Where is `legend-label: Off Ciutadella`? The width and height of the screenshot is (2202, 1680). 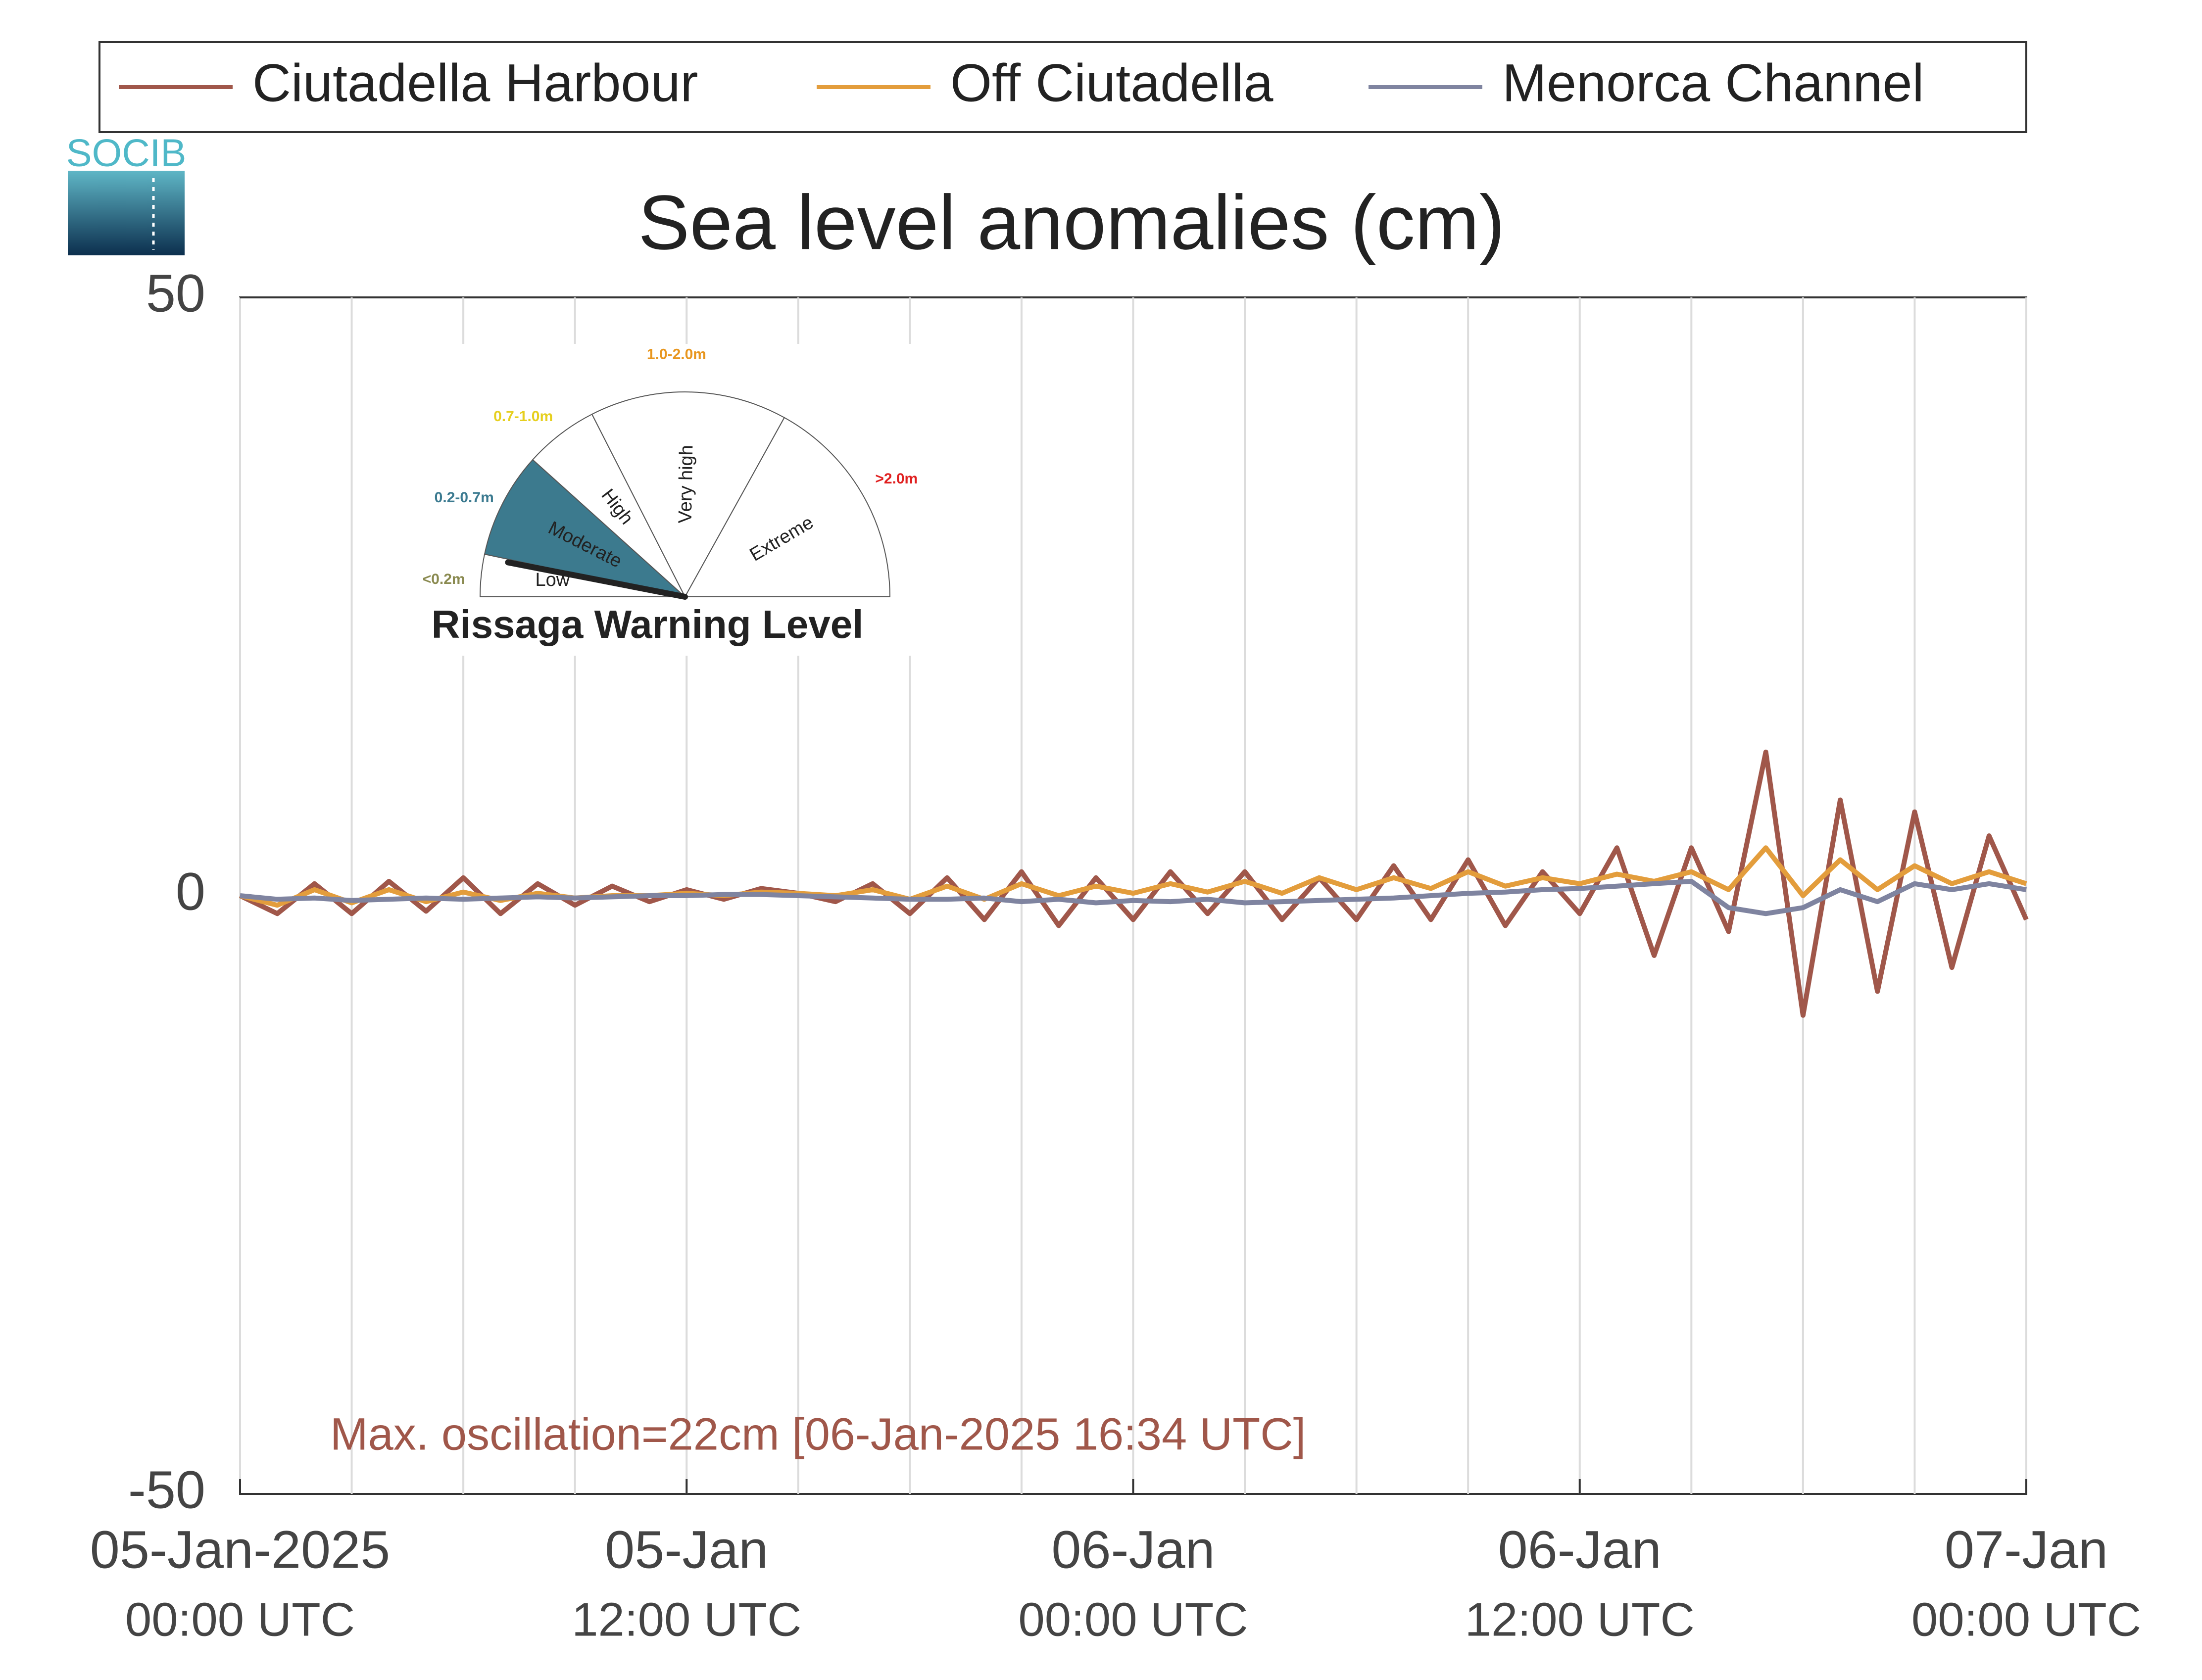
legend-label: Off Ciutadella is located at coordinates (1111, 83).